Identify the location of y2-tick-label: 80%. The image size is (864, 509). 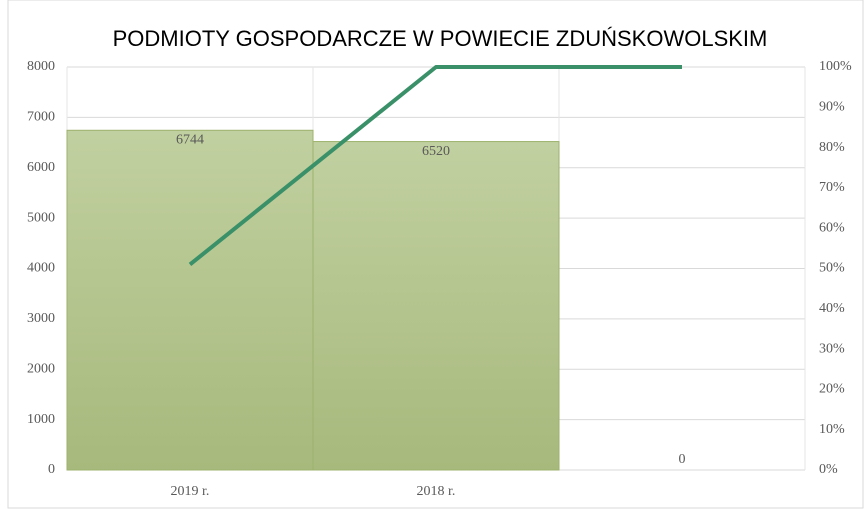
(832, 147).